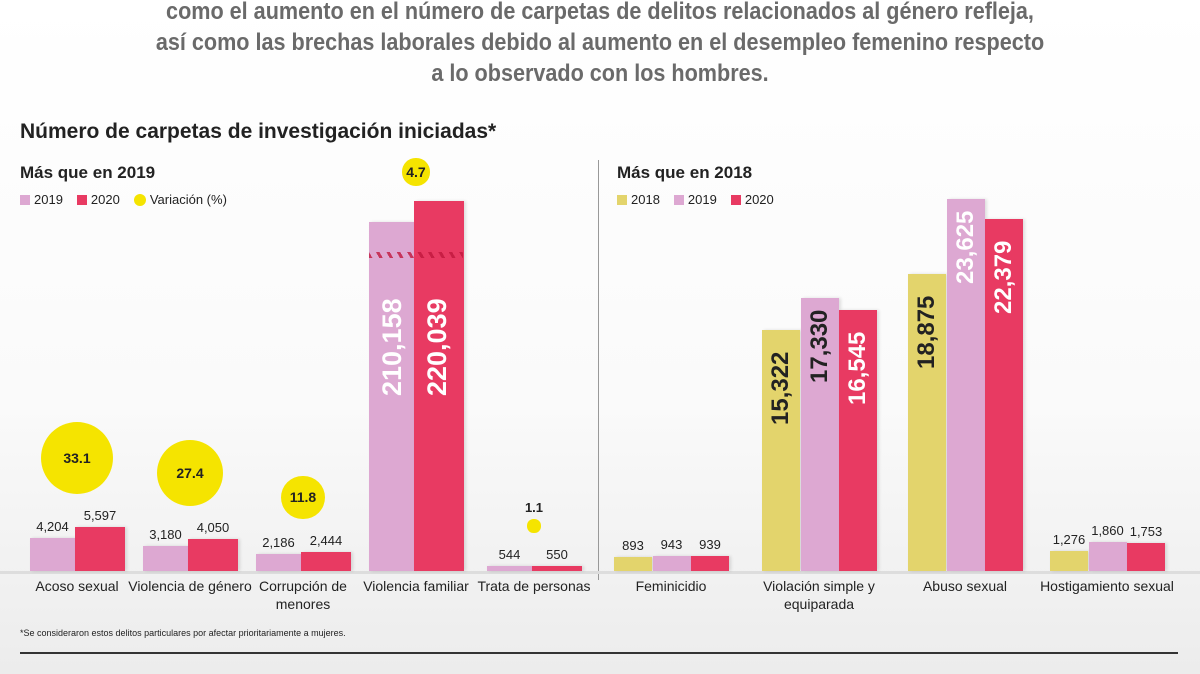  I want to click on category-label: Acoso sexual, so click(77, 586).